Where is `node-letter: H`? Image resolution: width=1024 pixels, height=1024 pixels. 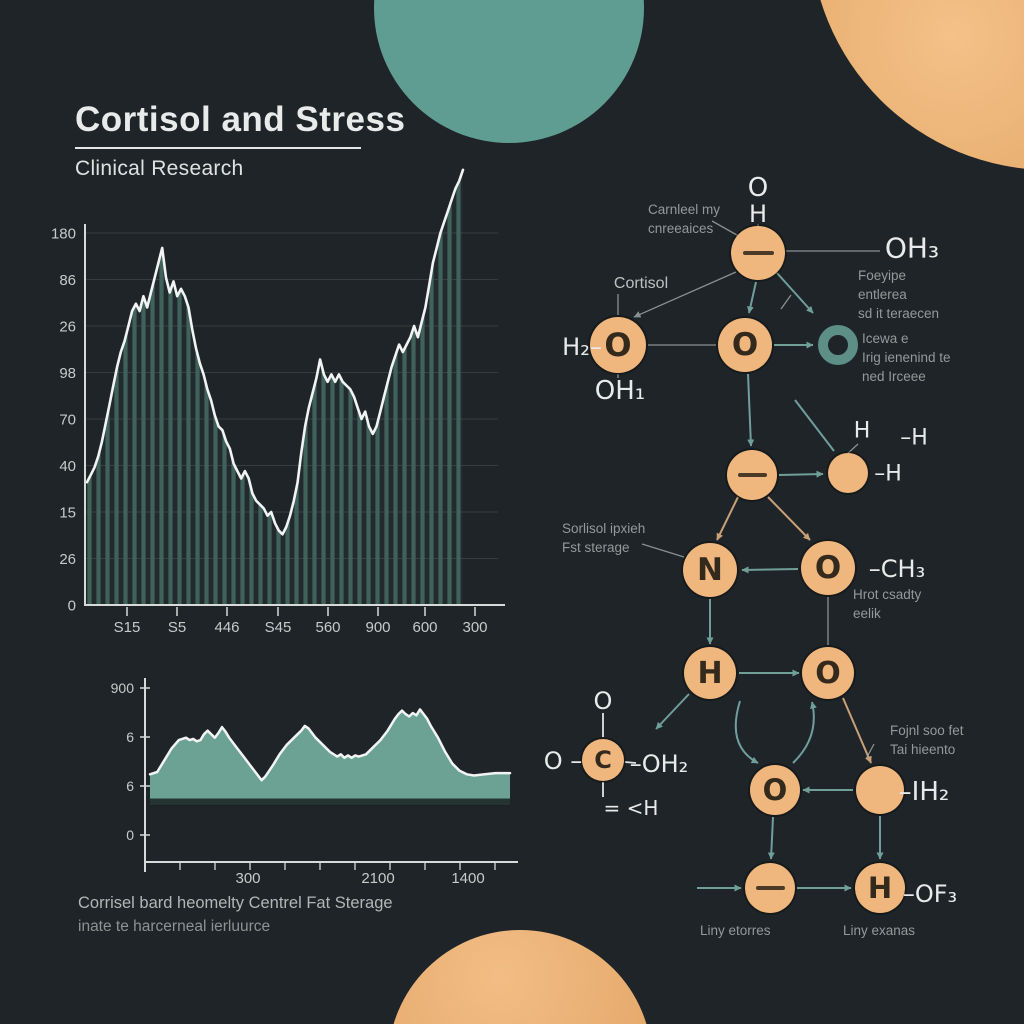 node-letter: H is located at coordinates (710, 673).